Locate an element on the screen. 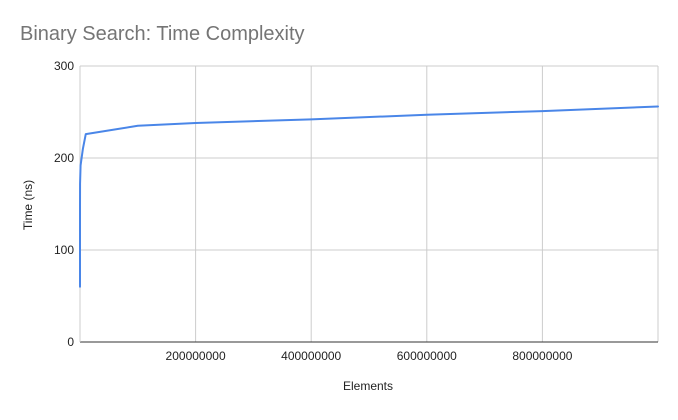 This screenshot has height=420, width=678. x-tick-label: 800000000 is located at coordinates (542, 356).